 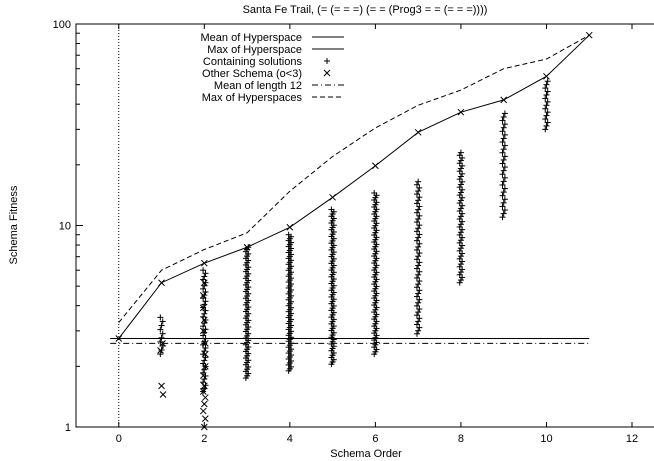 What do you see at coordinates (119, 439) in the screenshot?
I see `x-tick-label: 0` at bounding box center [119, 439].